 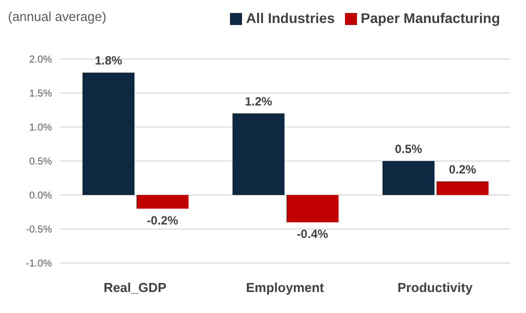 I want to click on data-label: 0.2%, so click(x=462, y=169).